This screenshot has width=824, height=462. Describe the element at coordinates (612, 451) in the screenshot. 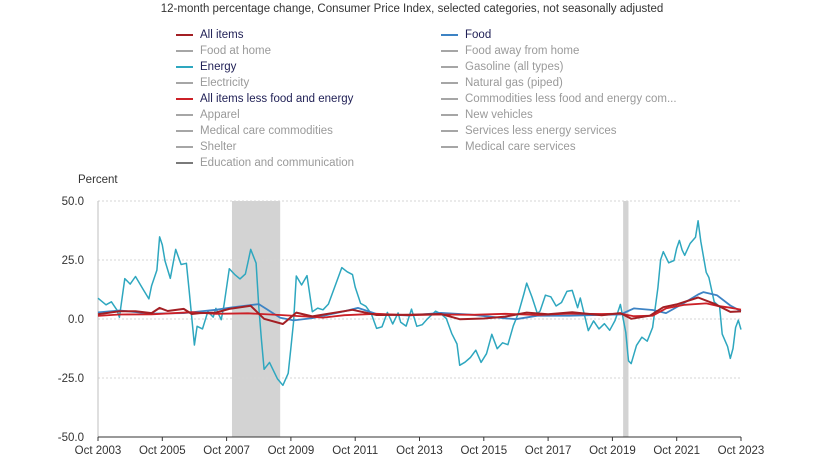

I see `x-tick-label: Oct 2019` at that location.